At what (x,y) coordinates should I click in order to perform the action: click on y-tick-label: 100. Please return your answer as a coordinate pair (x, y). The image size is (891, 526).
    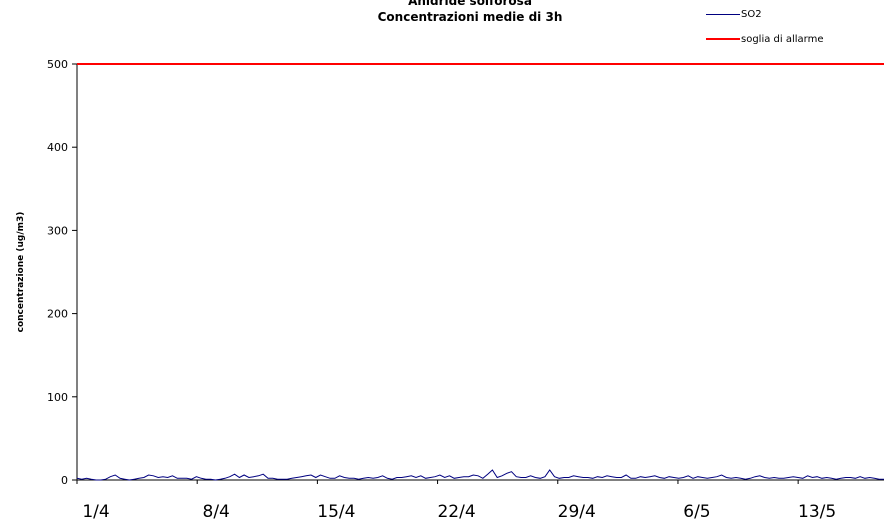
    Looking at the image, I should click on (57, 397).